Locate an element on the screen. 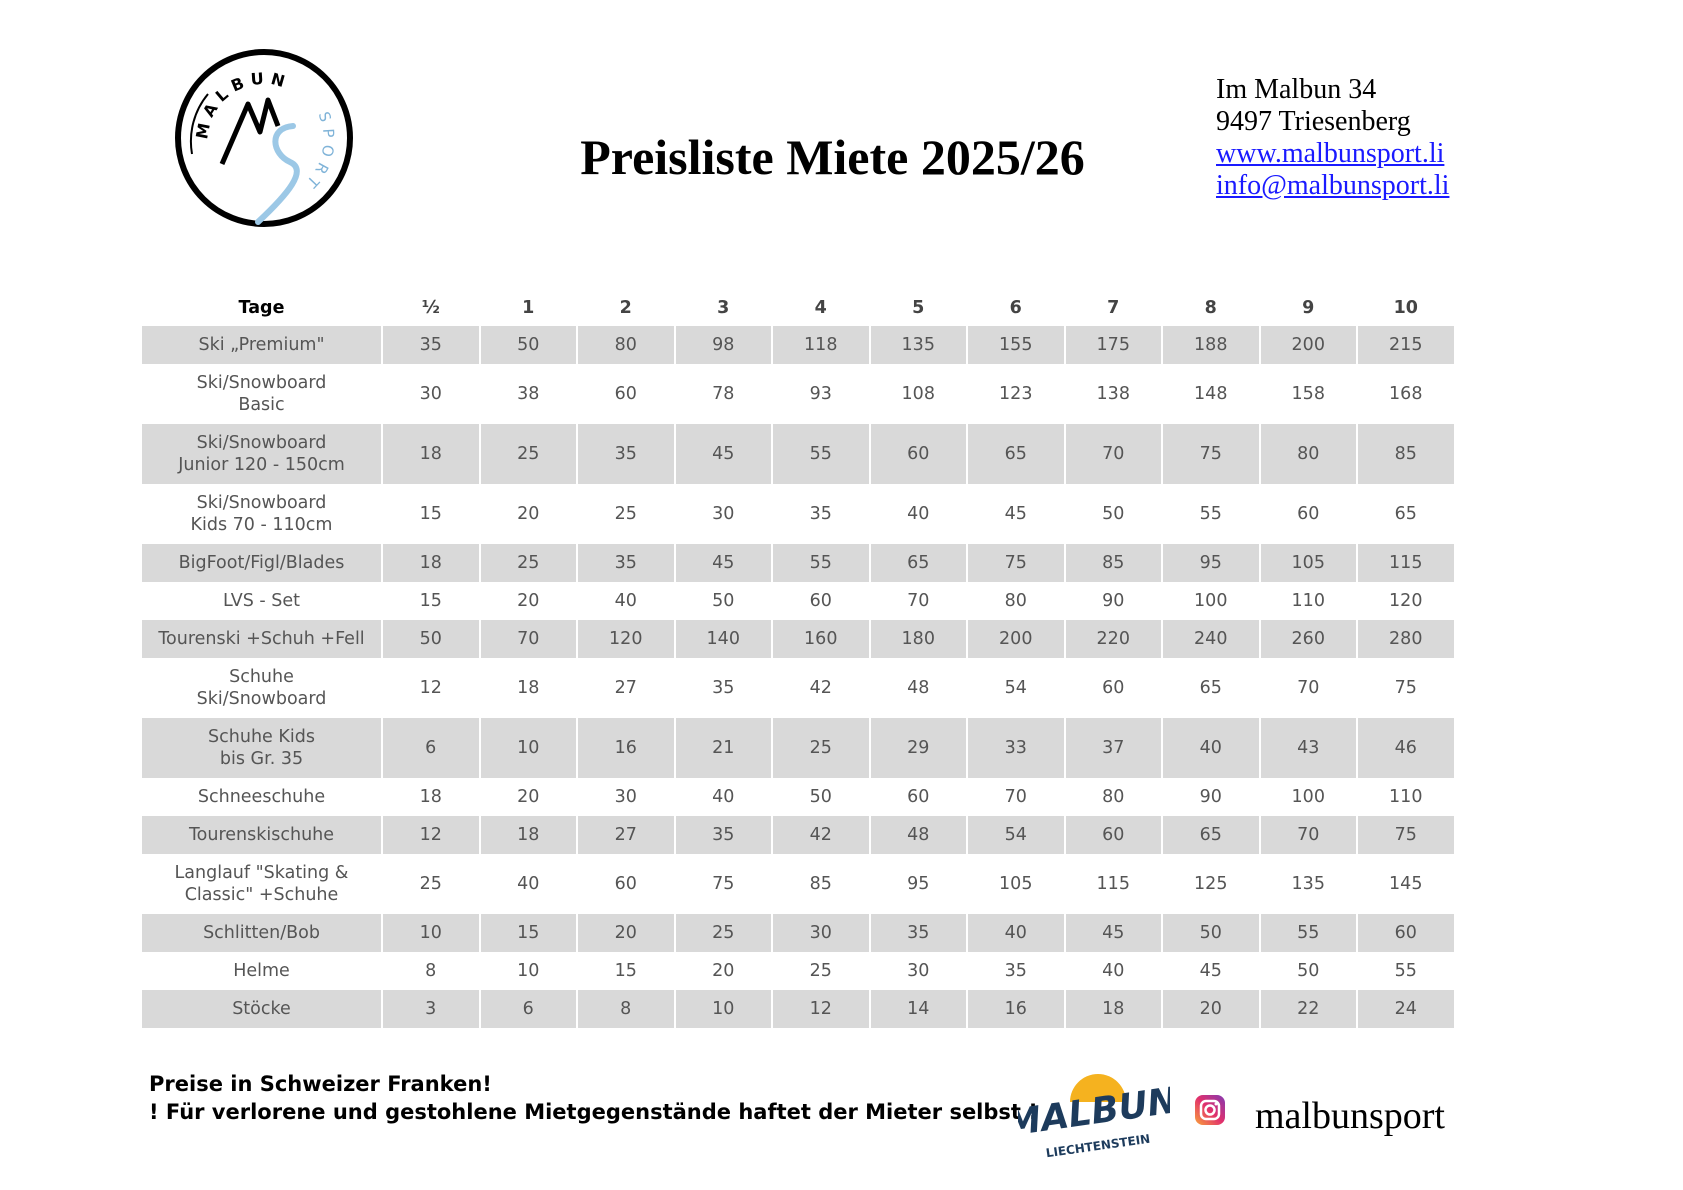 The height and width of the screenshot is (1190, 1683). price-cell: 10 is located at coordinates (528, 748).